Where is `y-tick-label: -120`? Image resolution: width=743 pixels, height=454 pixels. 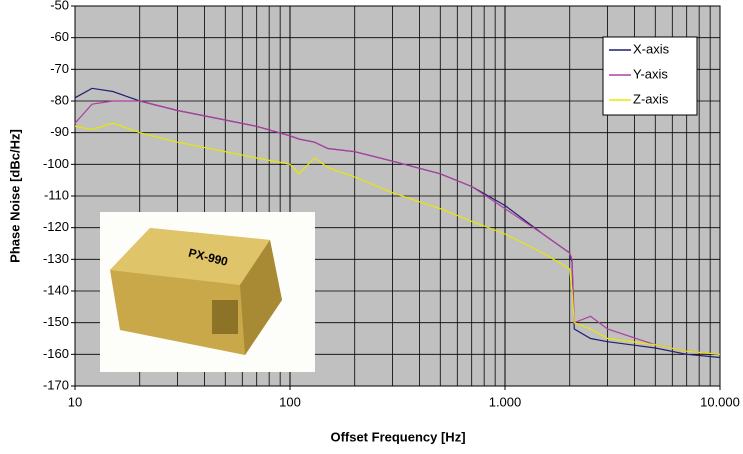 y-tick-label: -120 is located at coordinates (56, 226).